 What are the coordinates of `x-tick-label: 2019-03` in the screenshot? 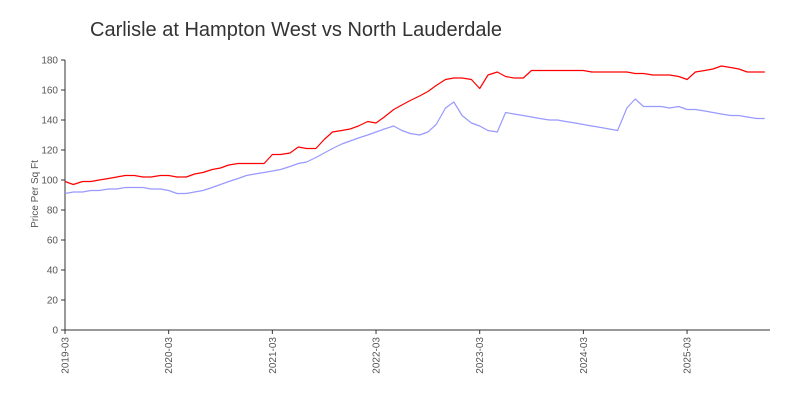 It's located at (66, 355).